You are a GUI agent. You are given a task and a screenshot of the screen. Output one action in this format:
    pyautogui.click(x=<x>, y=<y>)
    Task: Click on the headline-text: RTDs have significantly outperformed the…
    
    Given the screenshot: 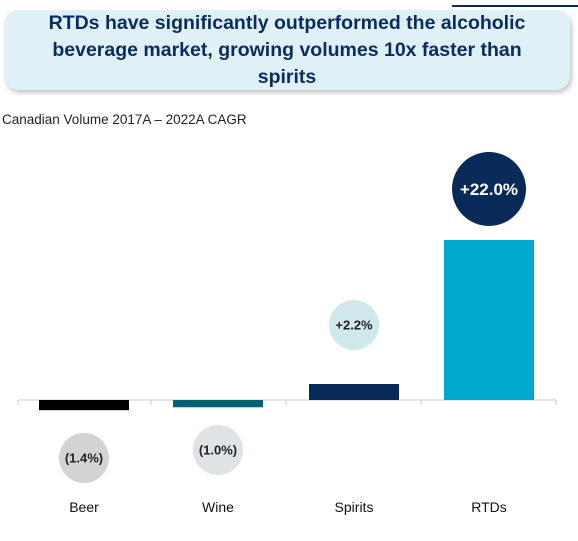 What is the action you would take?
    pyautogui.click(x=287, y=49)
    